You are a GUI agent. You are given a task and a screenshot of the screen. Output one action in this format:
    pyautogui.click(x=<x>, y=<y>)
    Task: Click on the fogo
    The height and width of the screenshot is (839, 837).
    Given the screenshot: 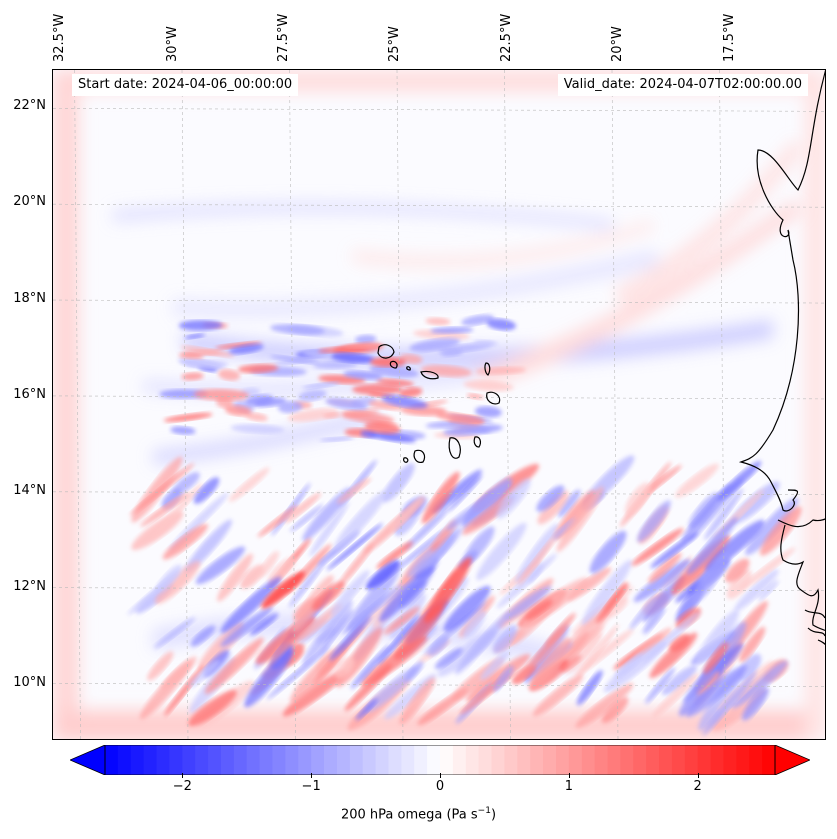 What is the action you would take?
    pyautogui.click(x=419, y=456)
    